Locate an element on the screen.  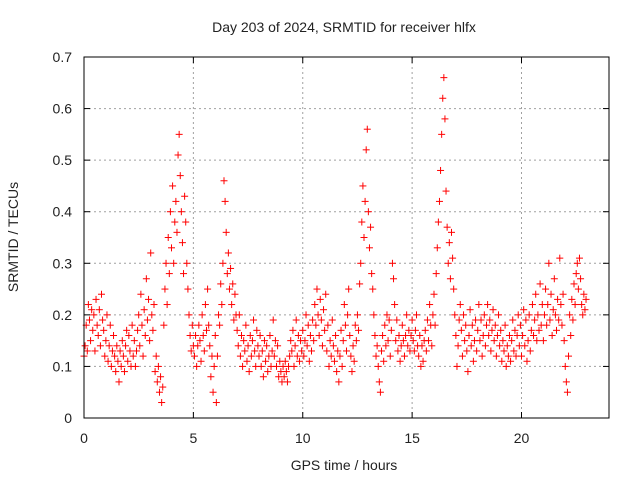
y-tick-label: 0.5 is located at coordinates (63, 160).